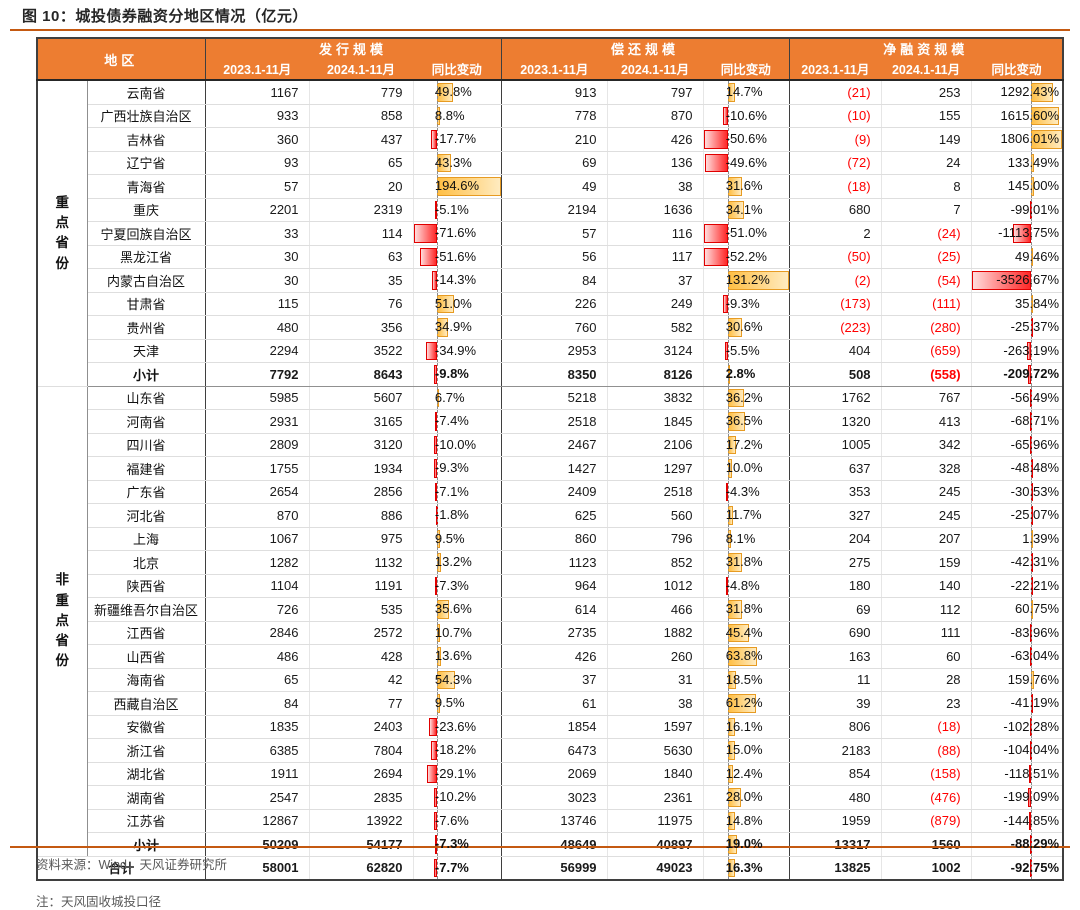 This screenshot has width=1080, height=910. Describe the element at coordinates (257, 821) in the screenshot. I see `issue-2023-cell: 12867` at that location.